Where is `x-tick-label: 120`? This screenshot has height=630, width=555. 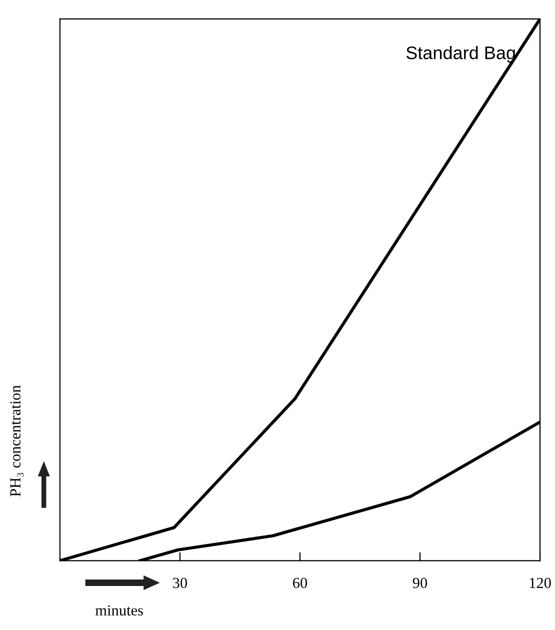 x-tick-label: 120 is located at coordinates (540, 583).